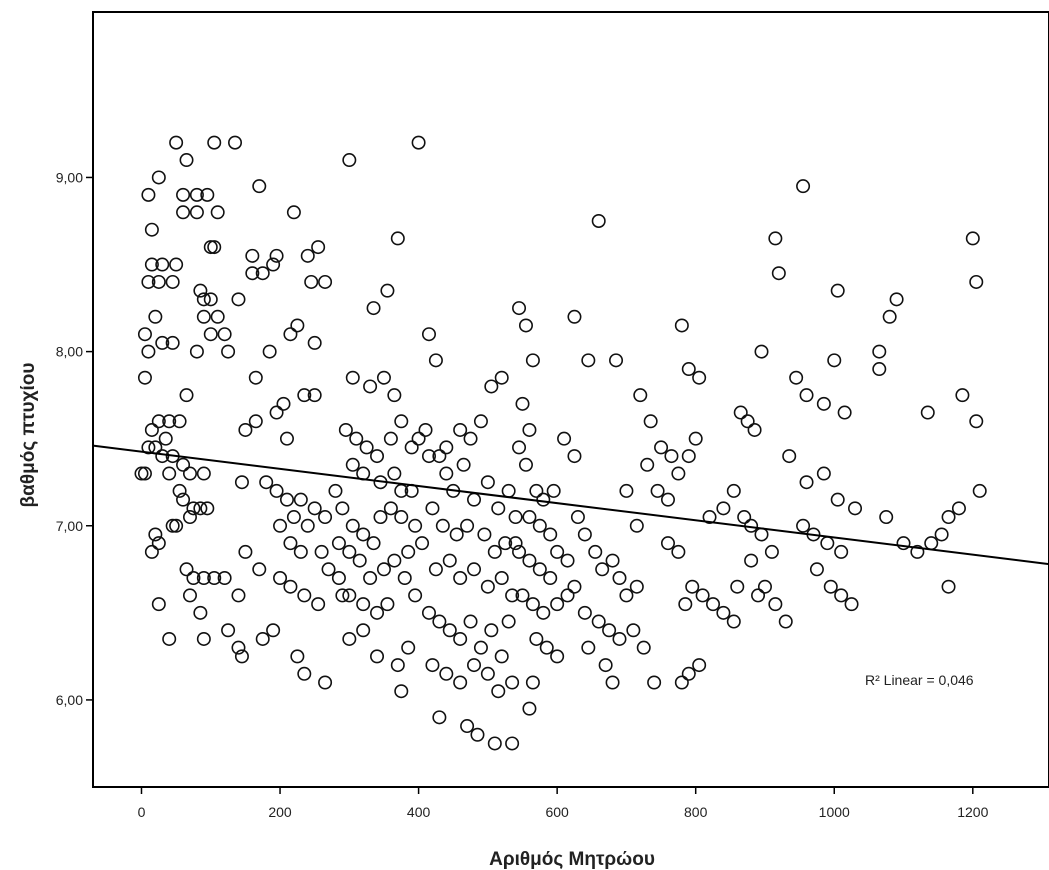  What do you see at coordinates (572, 859) in the screenshot?
I see `x-axis-title: Αριθμός Μητρώου` at bounding box center [572, 859].